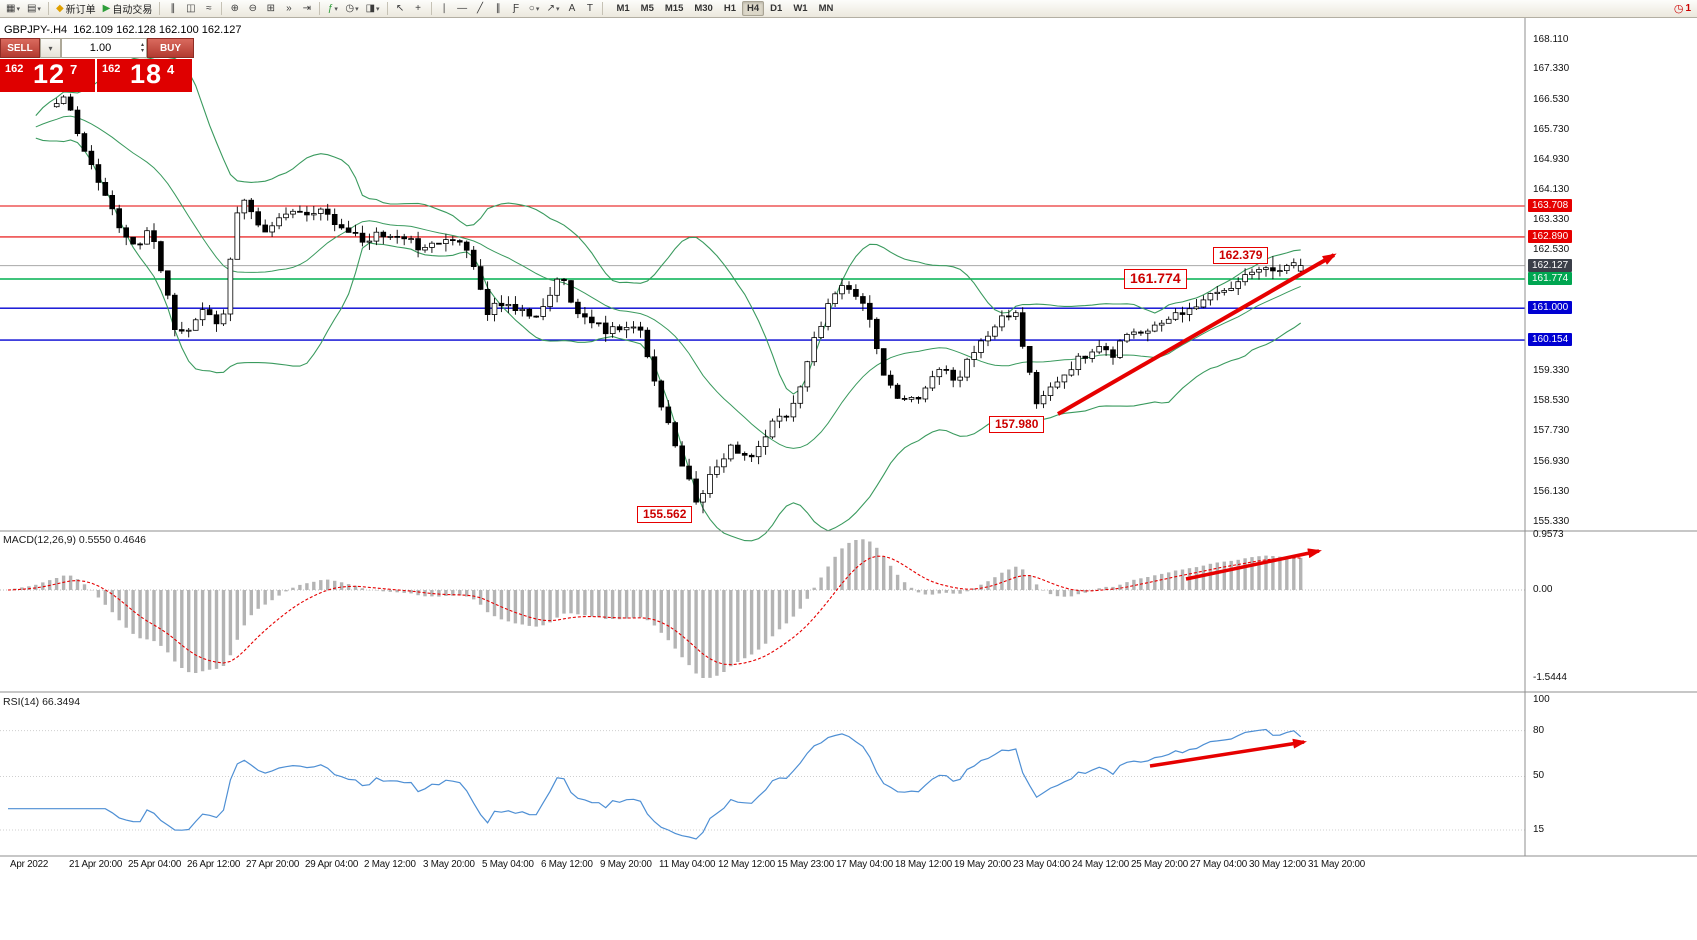 The width and height of the screenshot is (1697, 940). What do you see at coordinates (508, 864) in the screenshot?
I see `time-label: 5 May 04:00` at bounding box center [508, 864].